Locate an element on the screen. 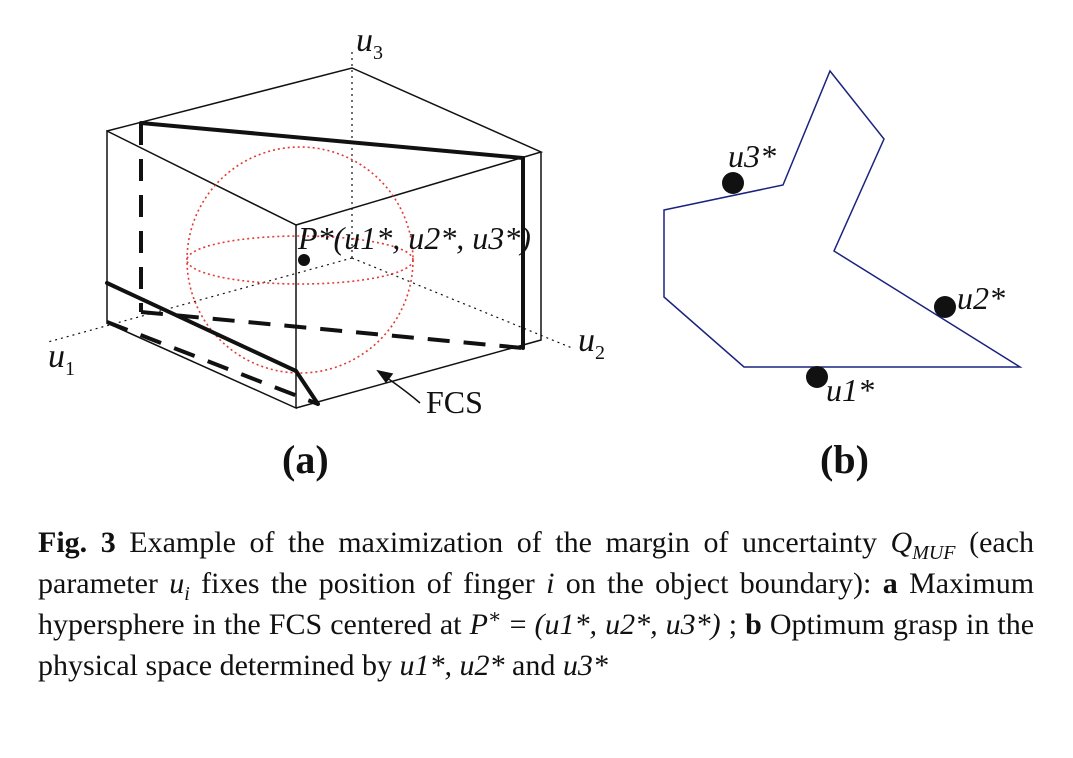  caption-a-label: a is located at coordinates (890, 583).